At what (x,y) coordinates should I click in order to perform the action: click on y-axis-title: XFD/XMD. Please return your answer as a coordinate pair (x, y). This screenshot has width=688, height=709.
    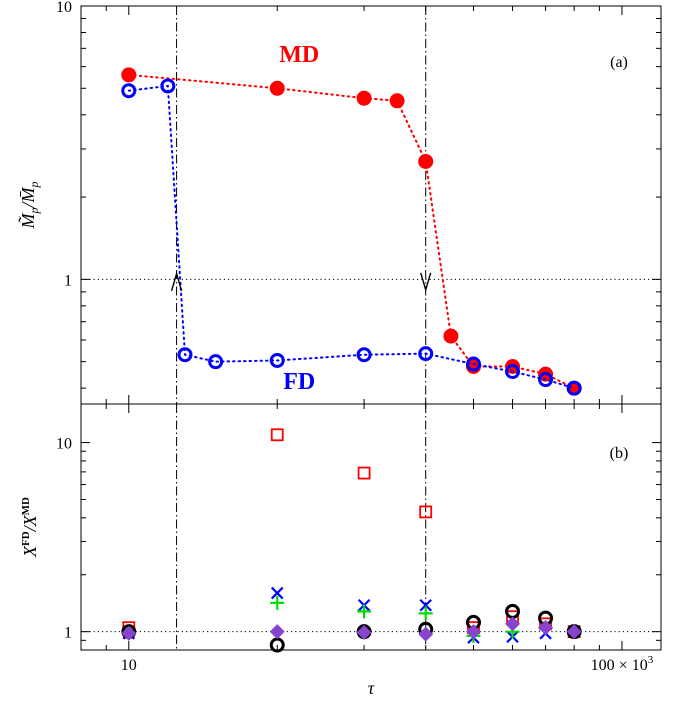
    Looking at the image, I should click on (30, 527).